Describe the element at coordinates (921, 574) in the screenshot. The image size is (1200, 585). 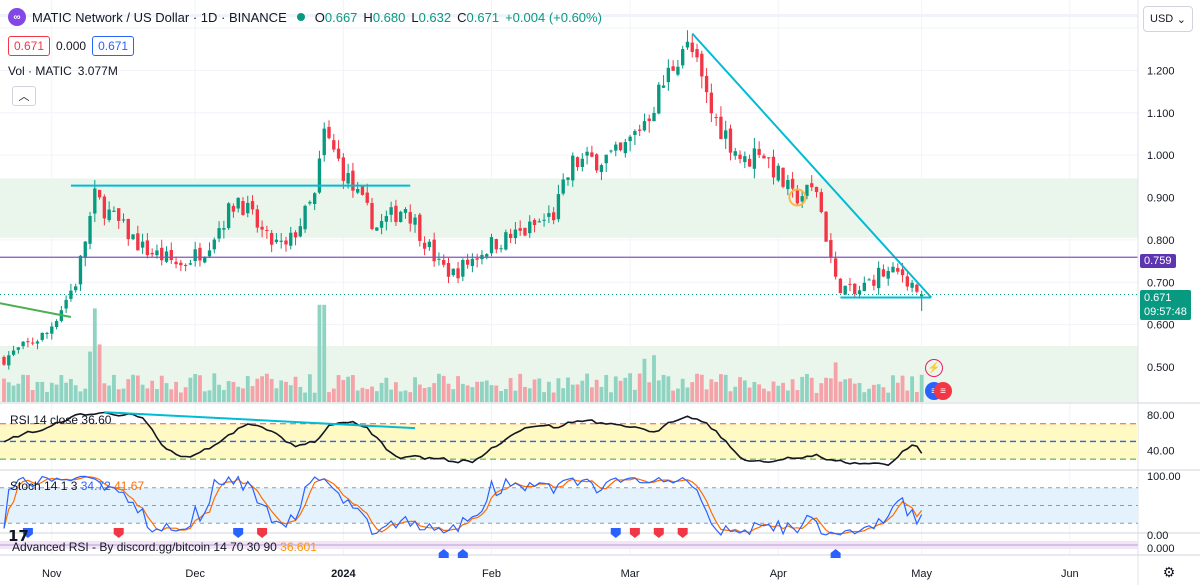
I see `time-axis-label: May` at that location.